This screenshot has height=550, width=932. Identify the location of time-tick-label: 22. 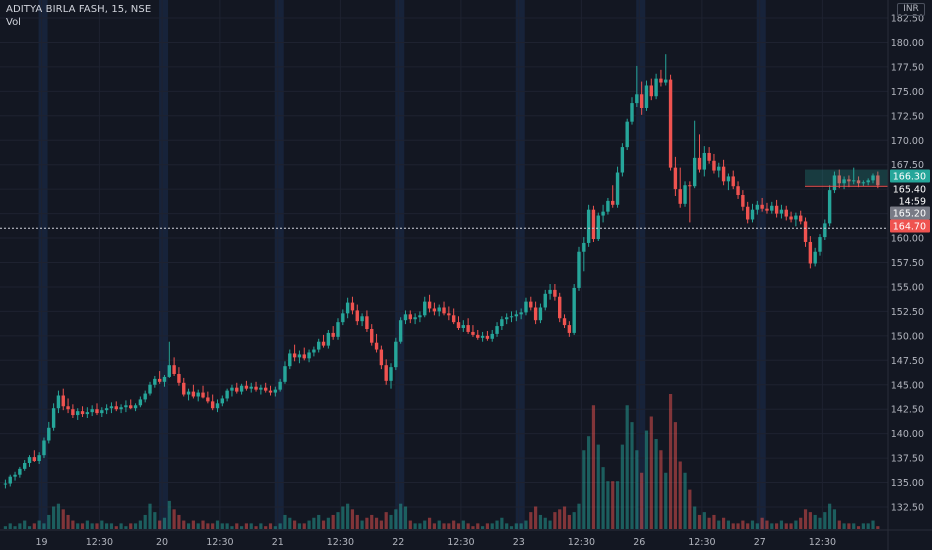
(398, 542).